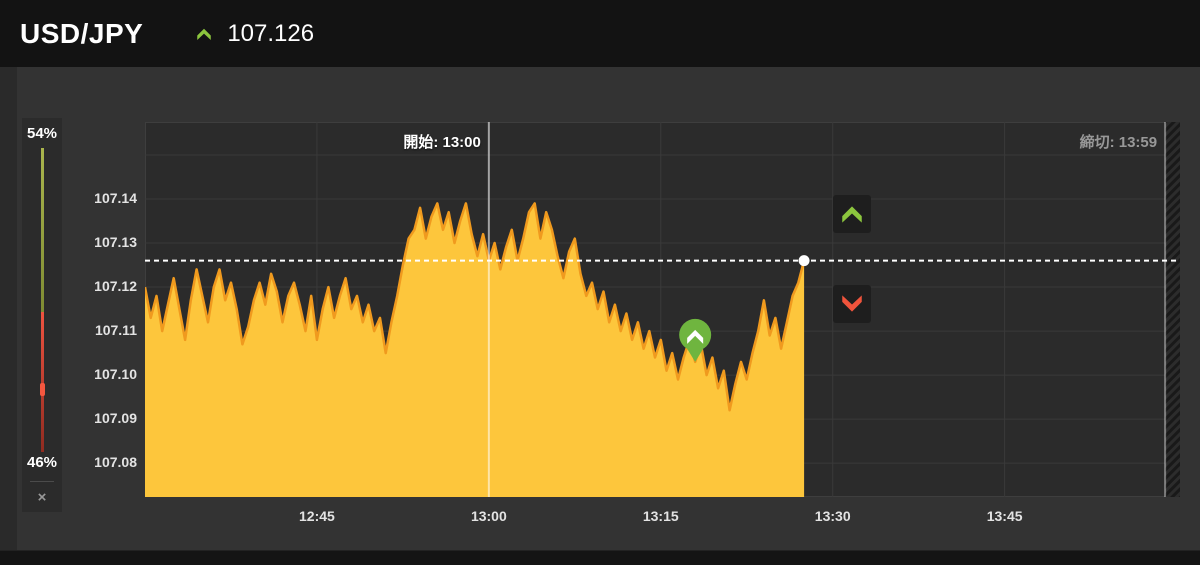 The image size is (1200, 565). Describe the element at coordinates (804, 261) in the screenshot. I see `latest-price-dot` at that location.